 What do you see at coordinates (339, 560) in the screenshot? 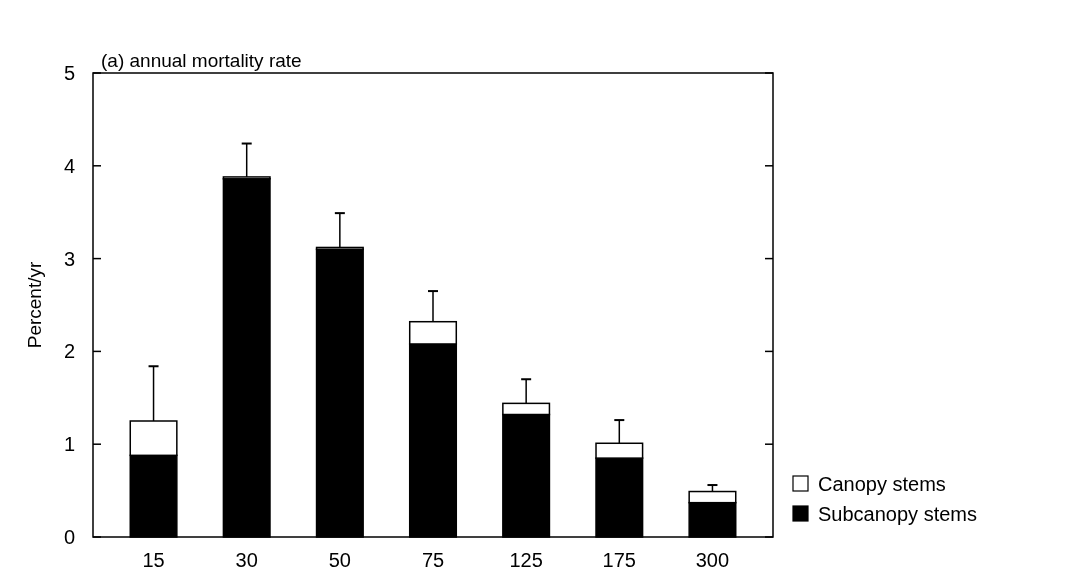
I see `x-tick-label: 50` at bounding box center [339, 560].